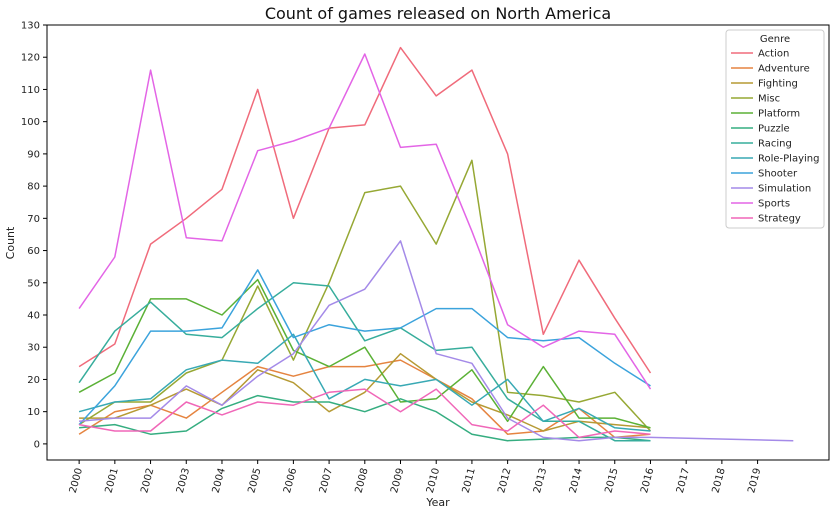  Describe the element at coordinates (33, 251) in the screenshot. I see `y-tick-label: 60` at that location.